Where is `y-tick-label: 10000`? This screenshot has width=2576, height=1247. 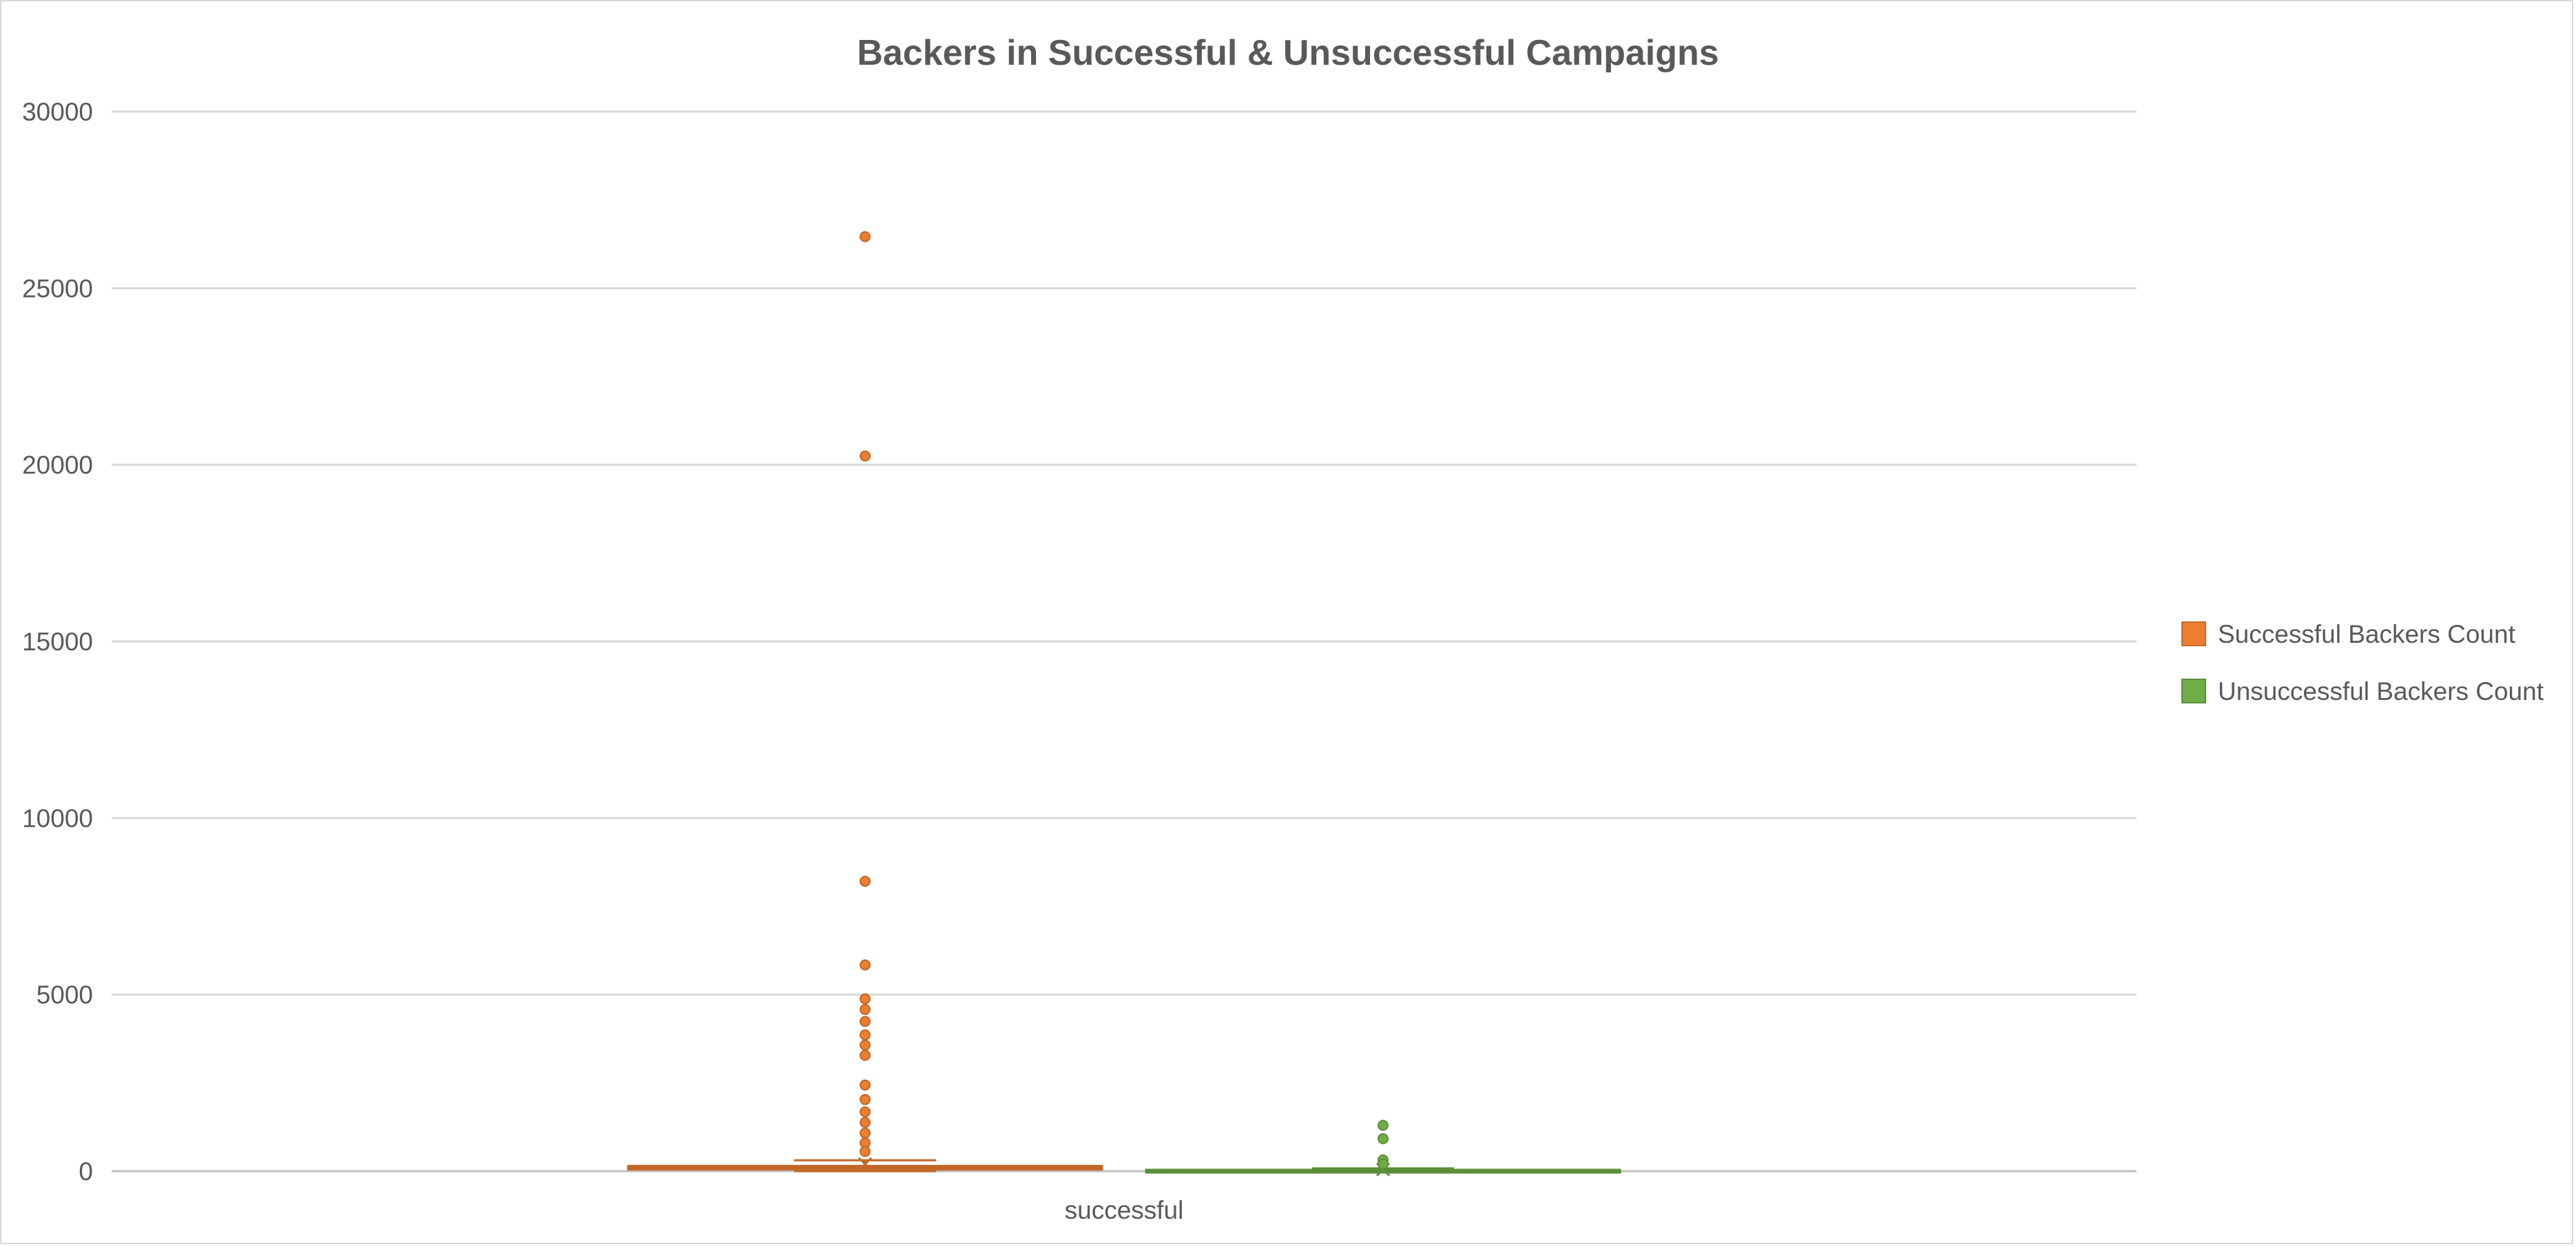 y-tick-label: 10000 is located at coordinates (57, 818).